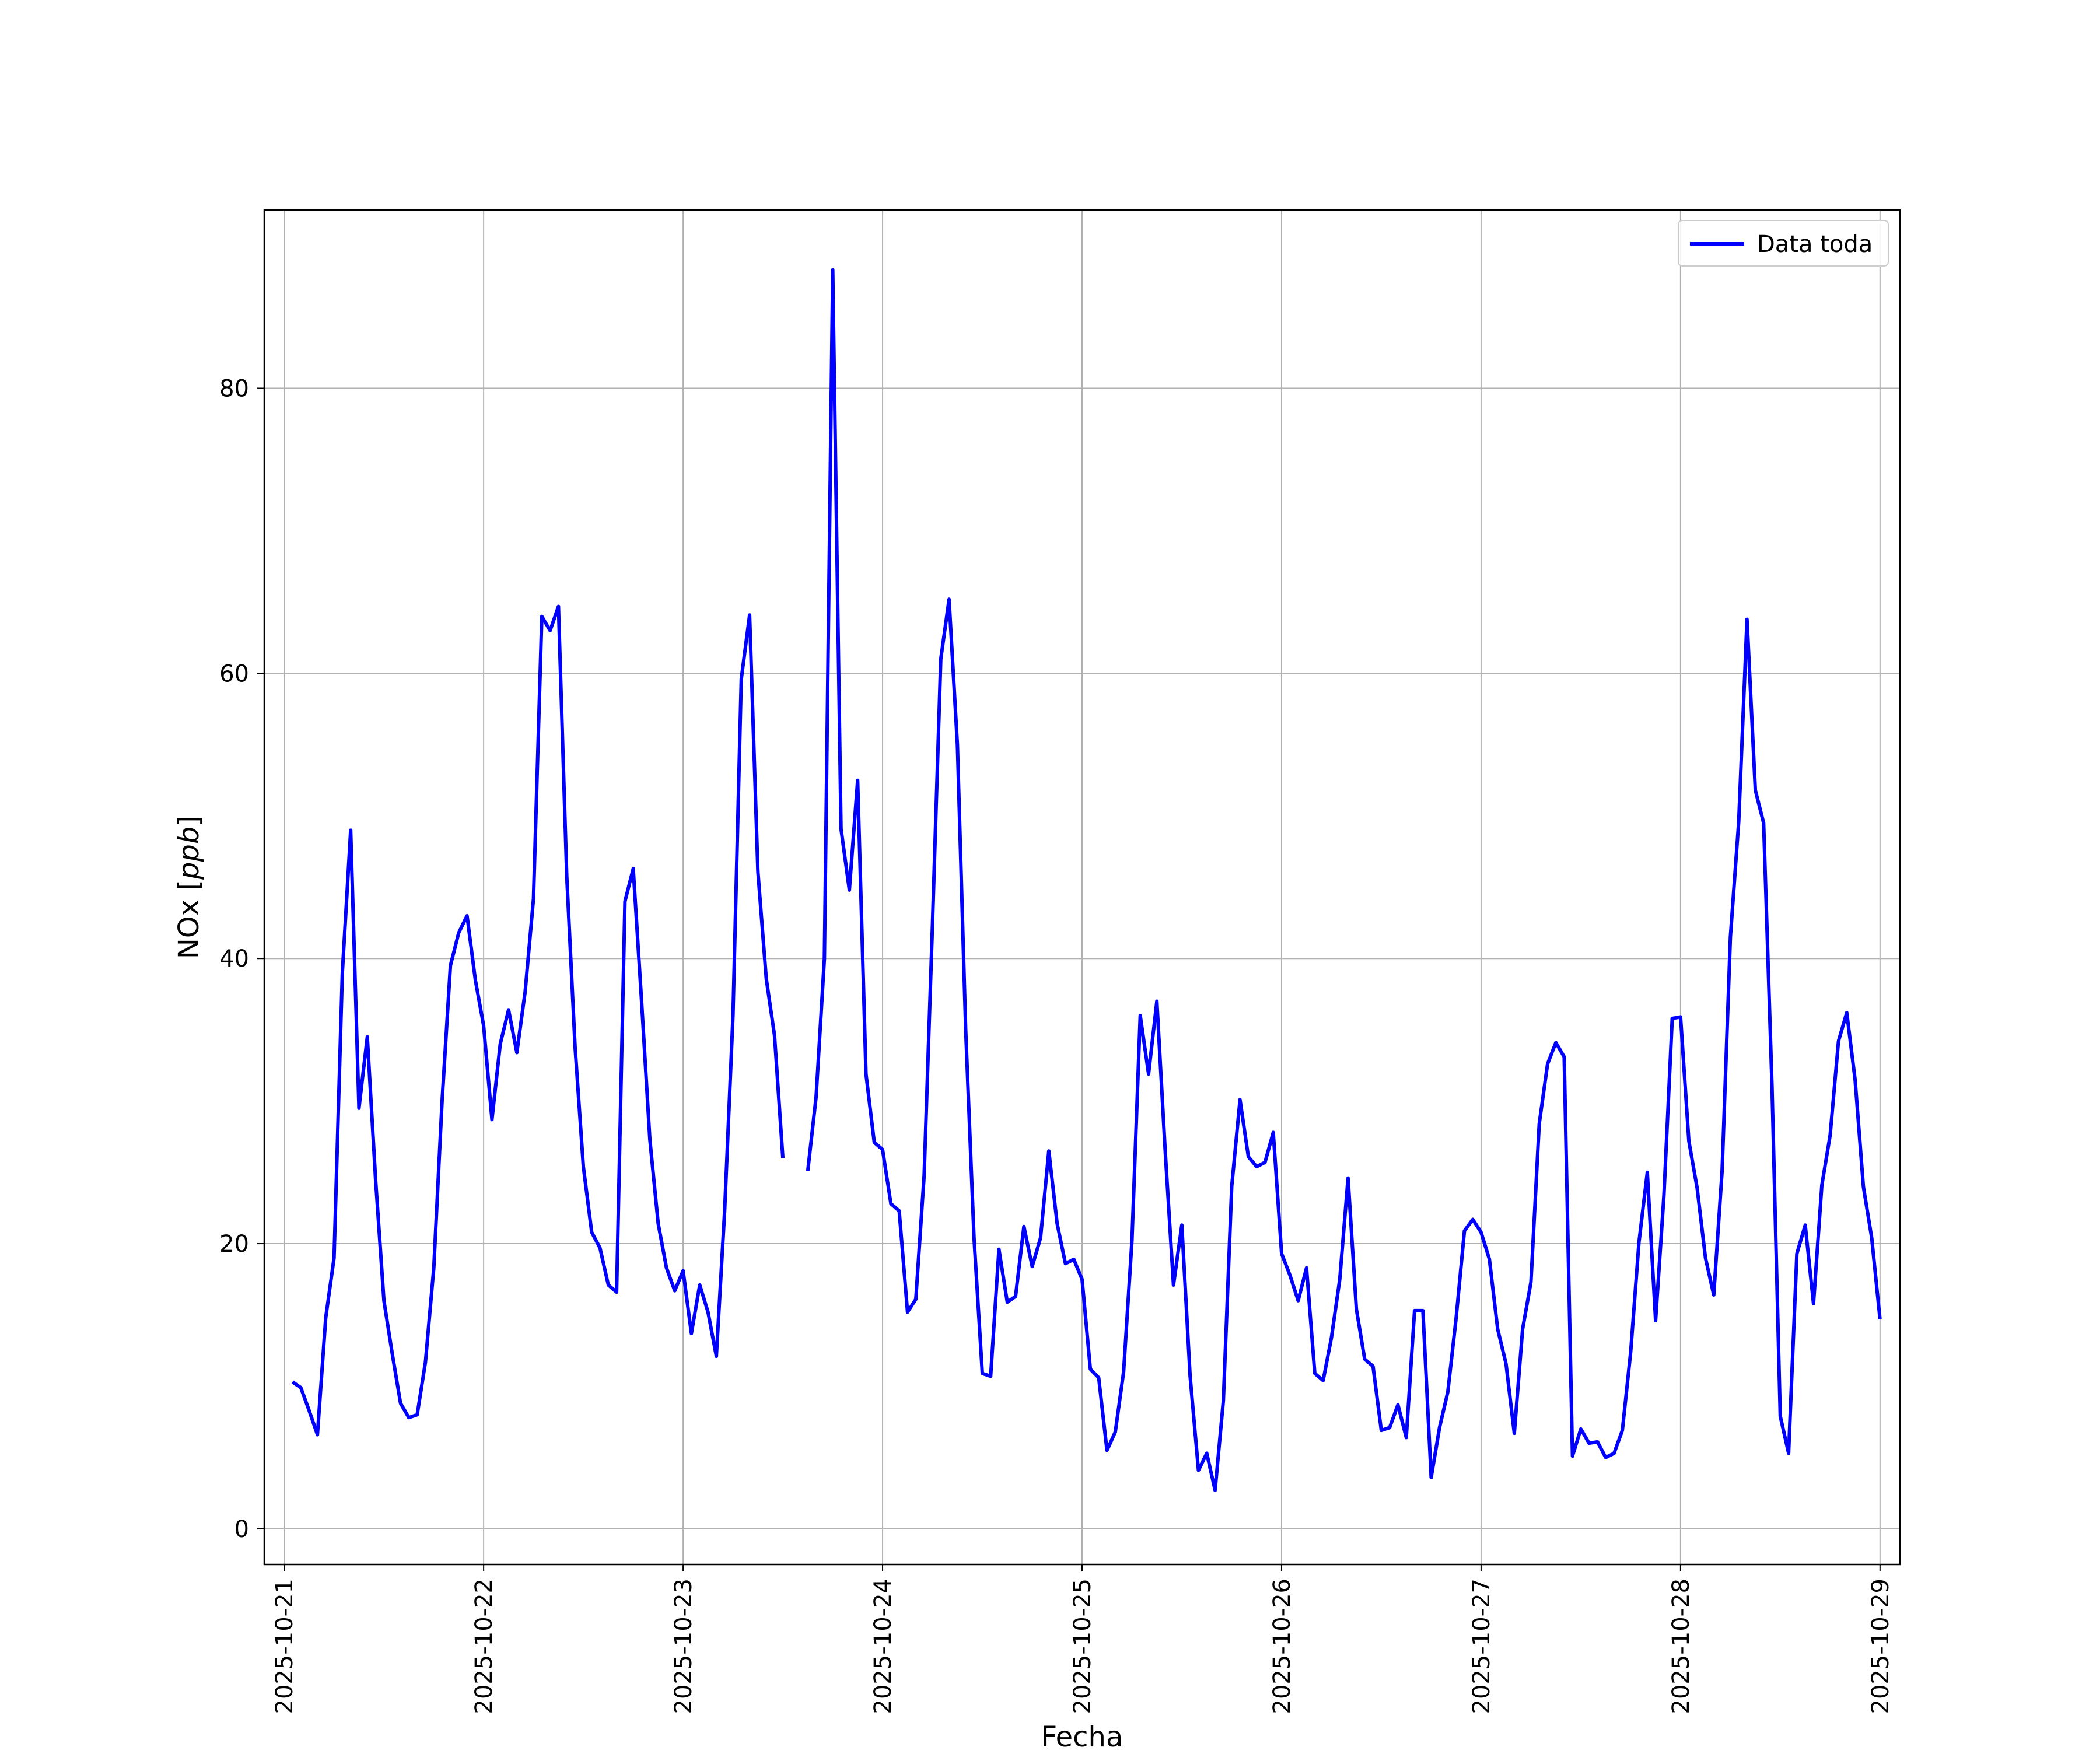 The height and width of the screenshot is (1750, 2100). Describe the element at coordinates (1082, 1646) in the screenshot. I see `x-tick-label: 2025-10-25` at that location.